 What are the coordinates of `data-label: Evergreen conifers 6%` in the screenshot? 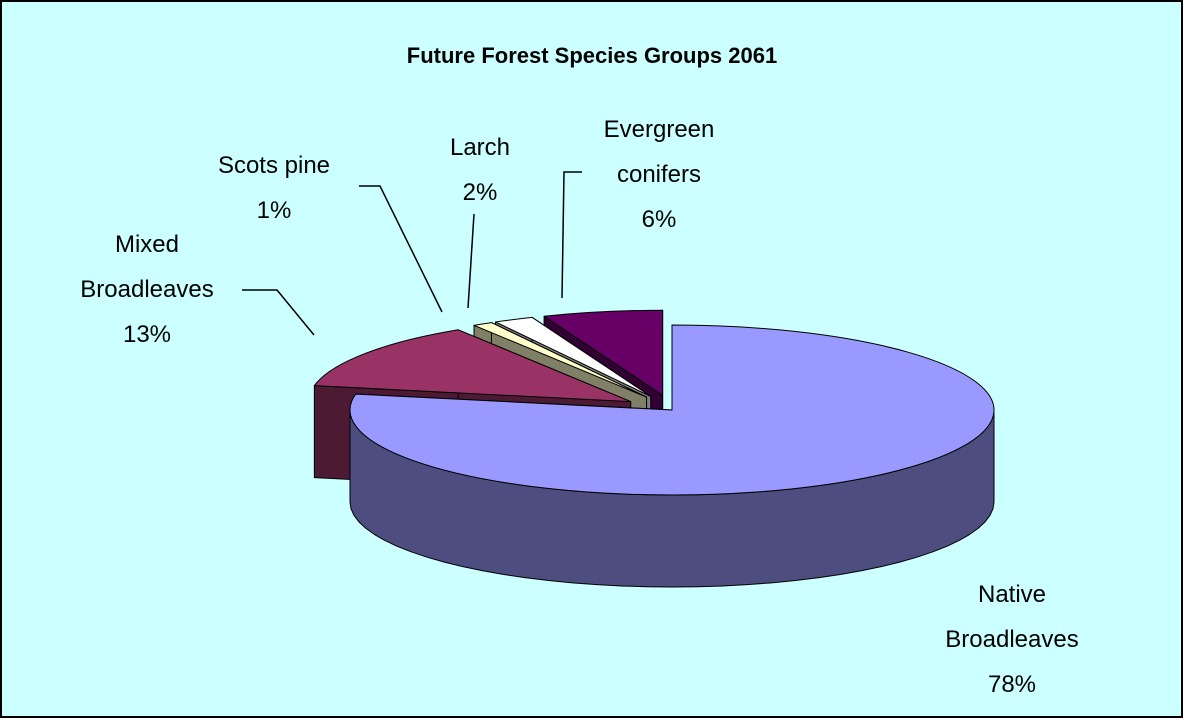 It's located at (659, 174).